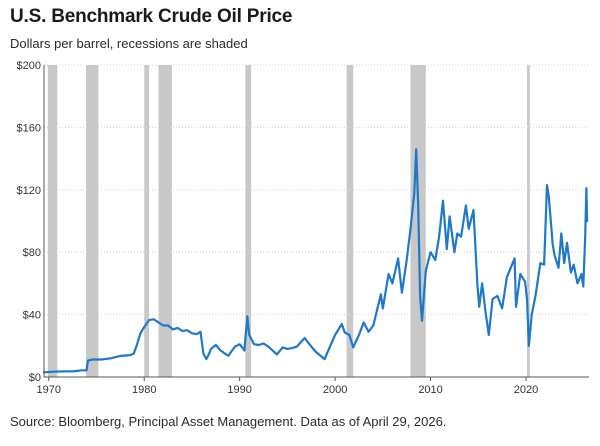 Image resolution: width=600 pixels, height=446 pixels. Describe the element at coordinates (144, 390) in the screenshot. I see `x-tick-label: 1980` at that location.